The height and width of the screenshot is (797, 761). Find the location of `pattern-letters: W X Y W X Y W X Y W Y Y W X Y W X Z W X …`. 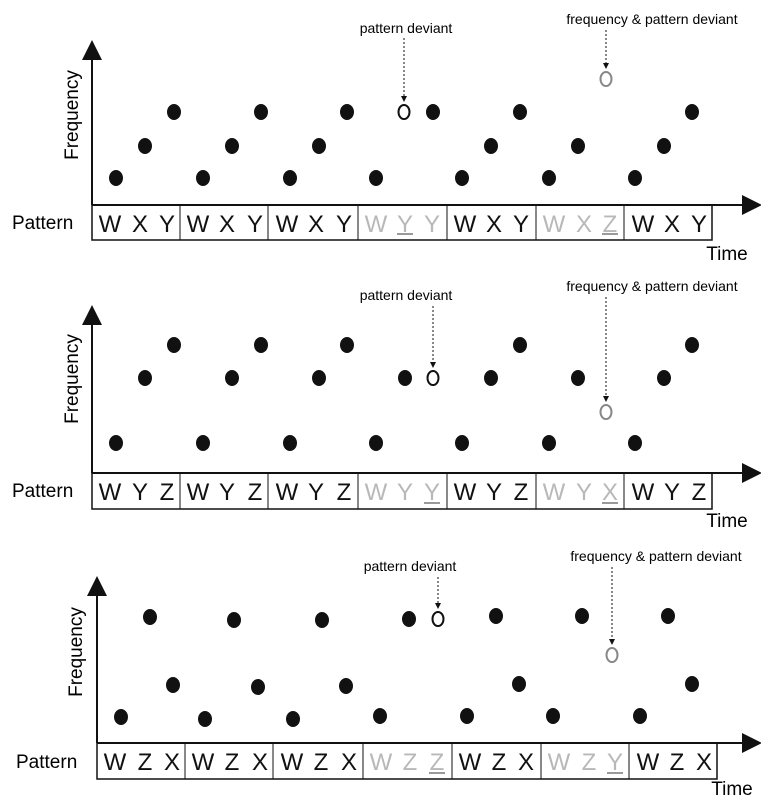

pattern-letters: W X Y W X Y W X Y W Y Y W X Y W X Z W X … is located at coordinates (403, 224).